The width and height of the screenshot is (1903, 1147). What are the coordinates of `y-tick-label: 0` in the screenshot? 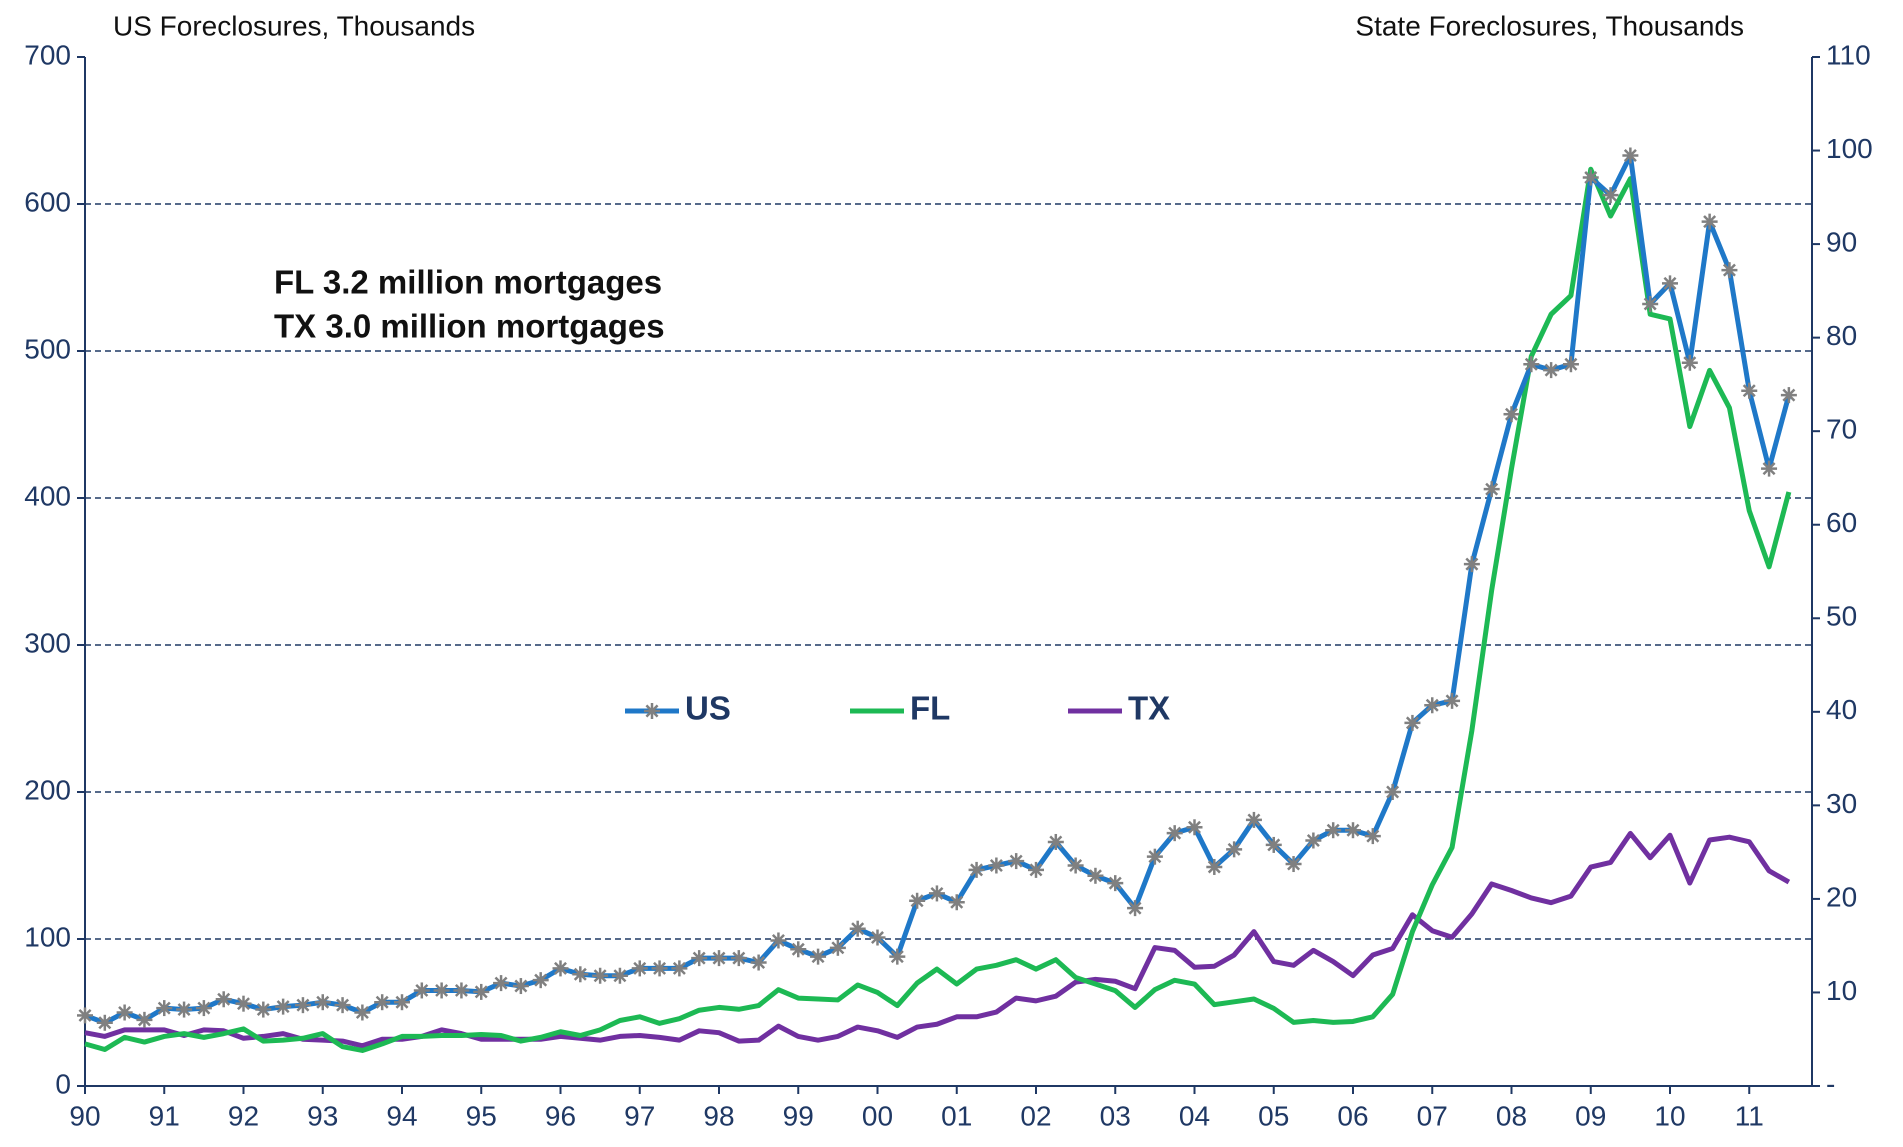 It's located at (63, 1083).